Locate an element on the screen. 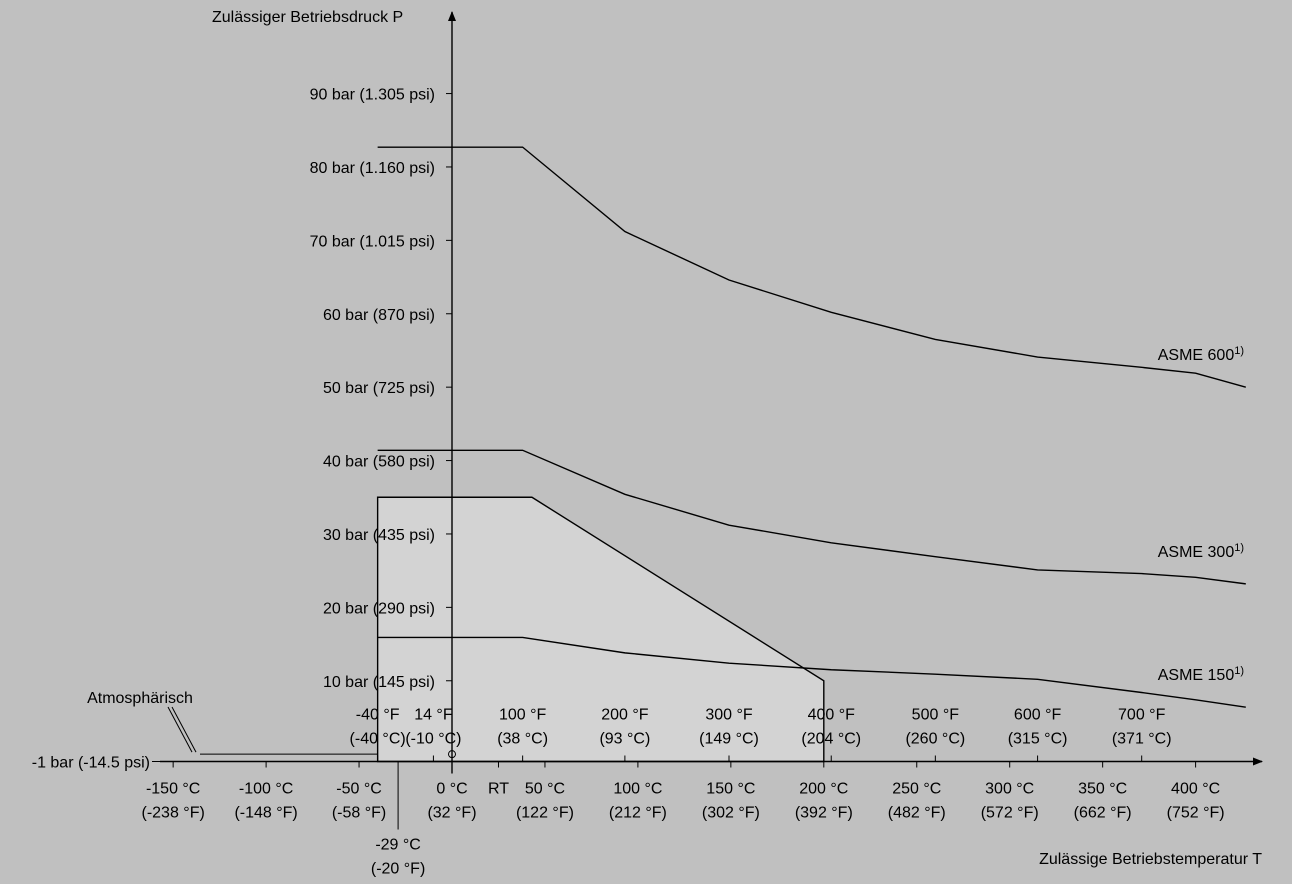  x-tick-label: 700 °F is located at coordinates (1142, 715).